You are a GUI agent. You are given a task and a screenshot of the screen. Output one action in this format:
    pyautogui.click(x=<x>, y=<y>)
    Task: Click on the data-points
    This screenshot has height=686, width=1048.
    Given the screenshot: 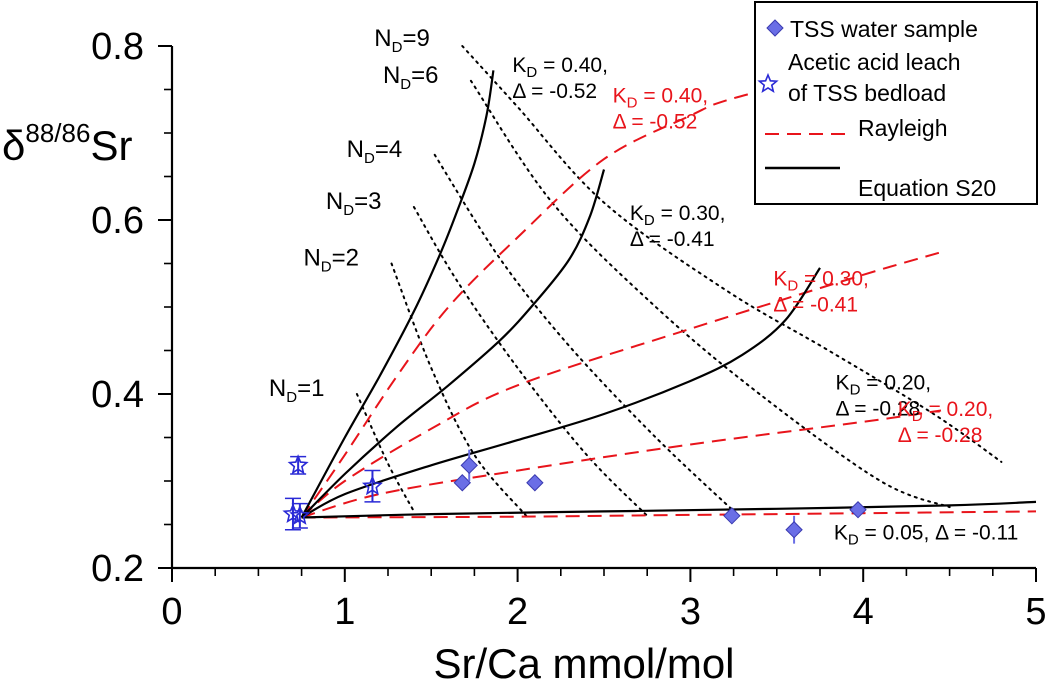 What is the action you would take?
    pyautogui.click(x=574, y=496)
    